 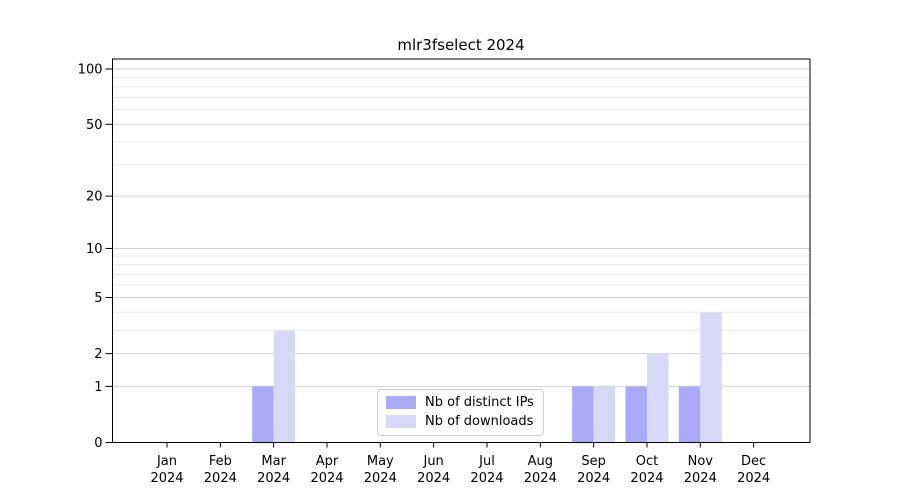 I want to click on y-tick-label-20: 20, so click(x=94, y=197).